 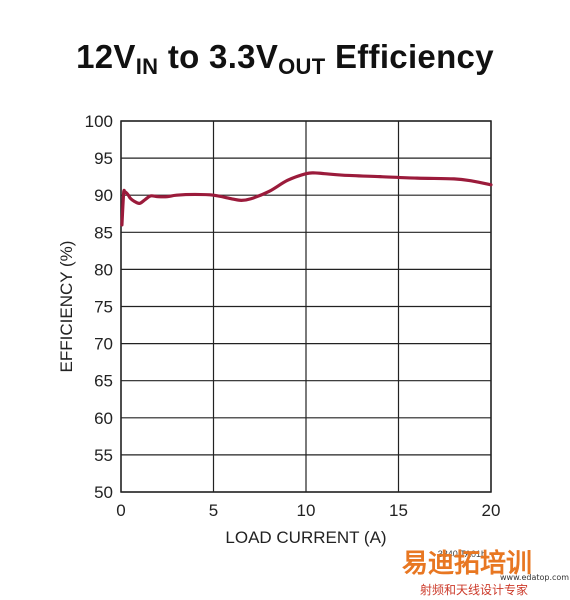 What do you see at coordinates (103, 455) in the screenshot?
I see `y-tick-label: 55` at bounding box center [103, 455].